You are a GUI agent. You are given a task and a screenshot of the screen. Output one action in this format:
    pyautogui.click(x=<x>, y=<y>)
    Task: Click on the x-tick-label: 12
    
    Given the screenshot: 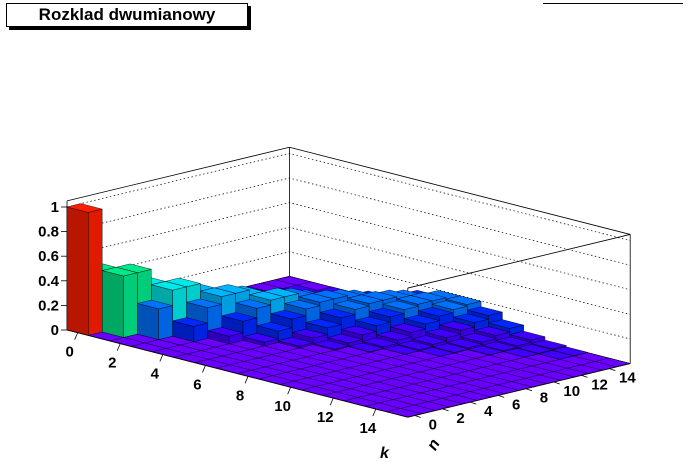 What is the action you would take?
    pyautogui.click(x=325, y=417)
    